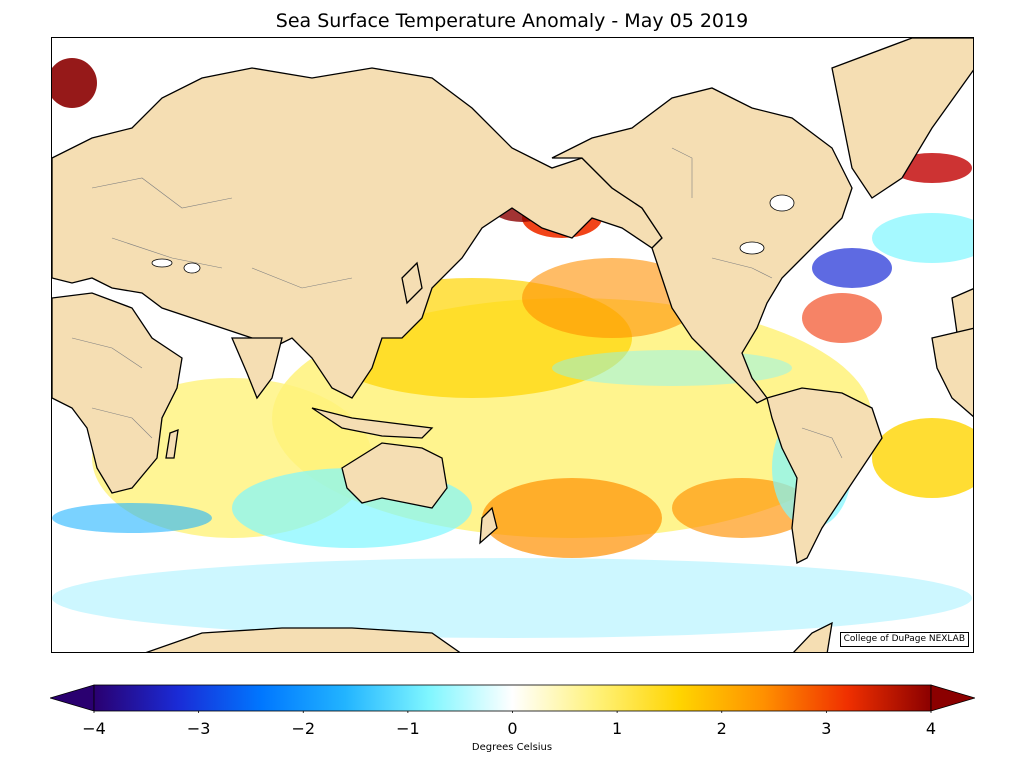 This screenshot has height=768, width=1024. Describe the element at coordinates (512, 747) in the screenshot. I see `colorbar-label: Degrees Celsius` at that location.